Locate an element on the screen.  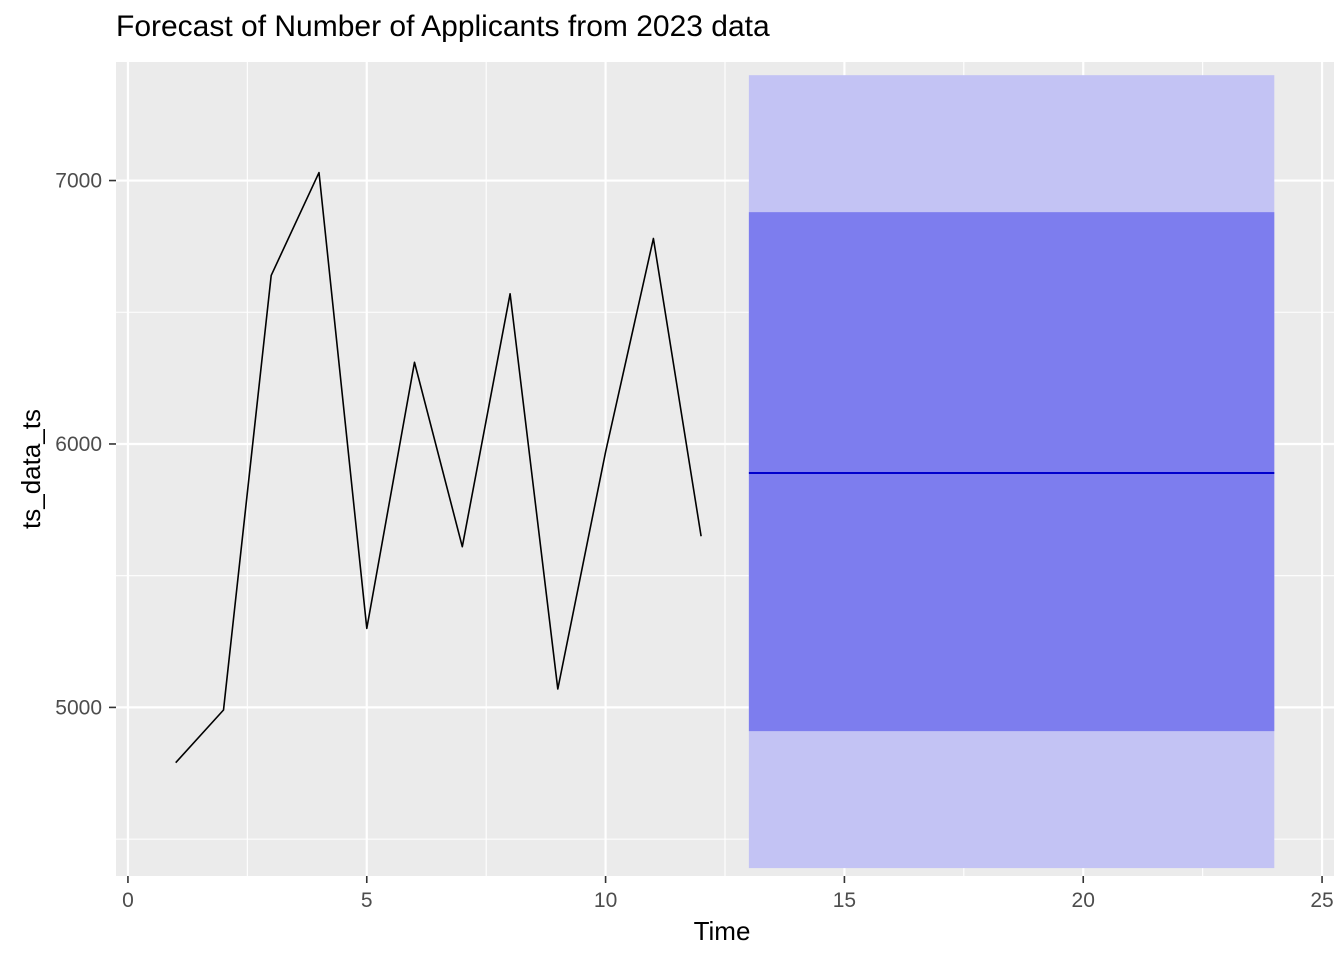
y-tick-label: 5000 is located at coordinates (78, 707).